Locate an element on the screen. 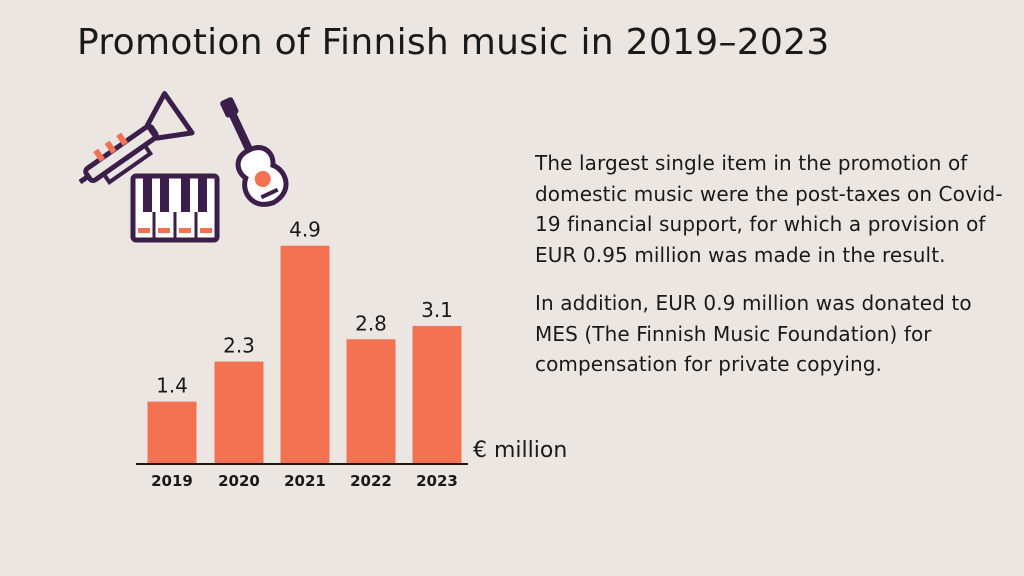 This screenshot has height=576, width=1024. data-label-2023: 3.1 is located at coordinates (437, 310).